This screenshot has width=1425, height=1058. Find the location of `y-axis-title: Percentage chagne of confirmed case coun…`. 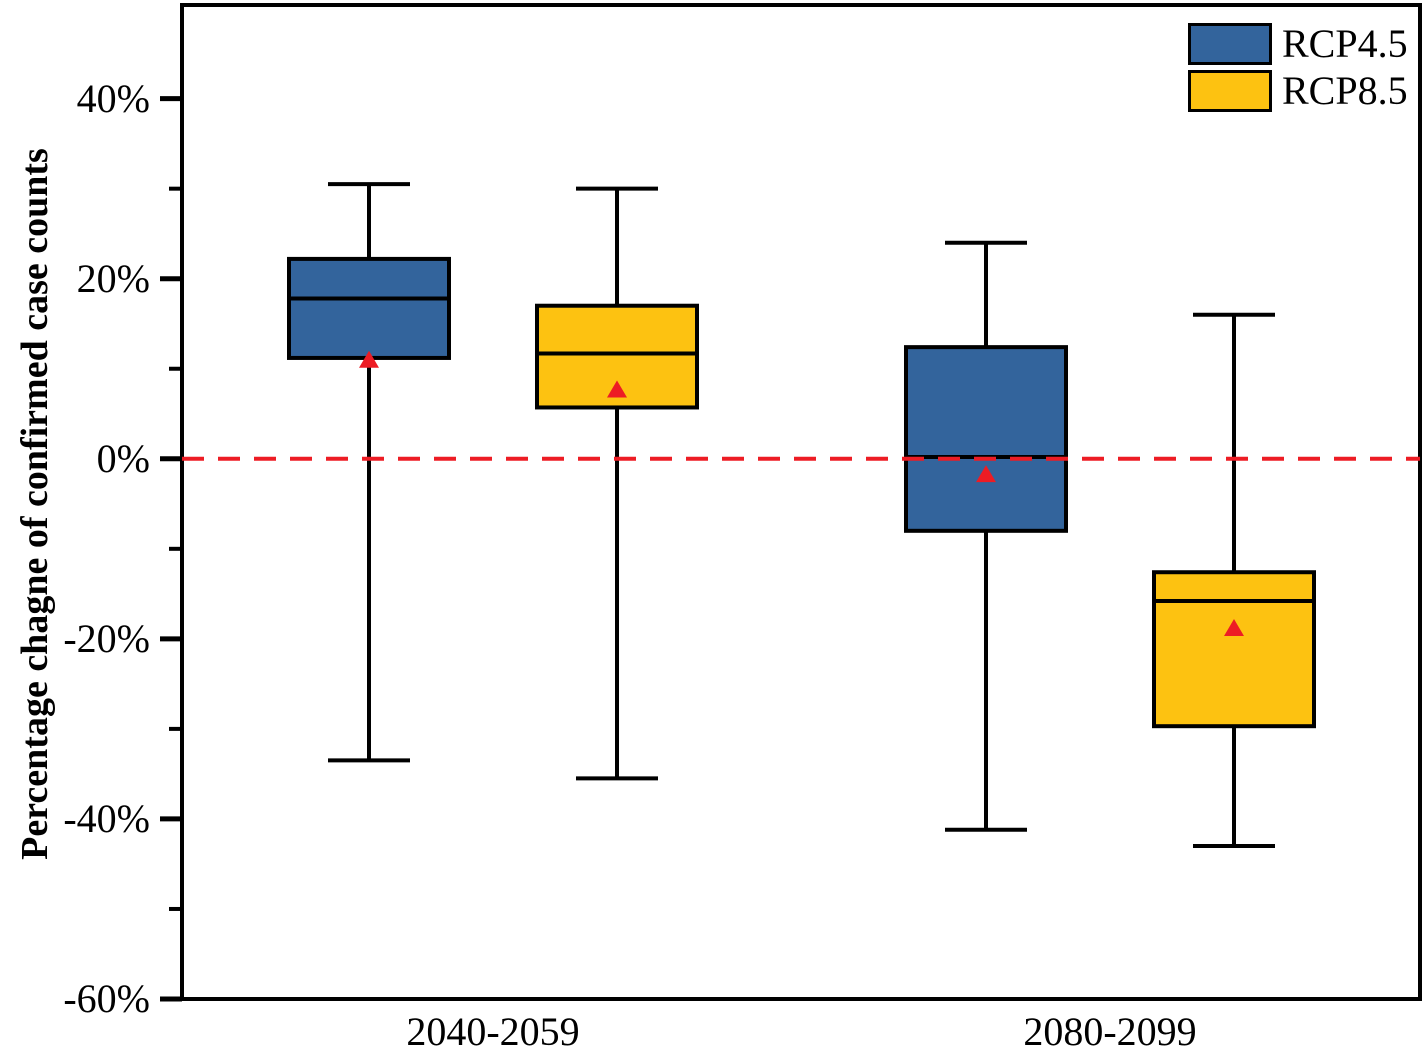

y-axis-title: Percentage chagne of confirmed case coun… is located at coordinates (35, 504).